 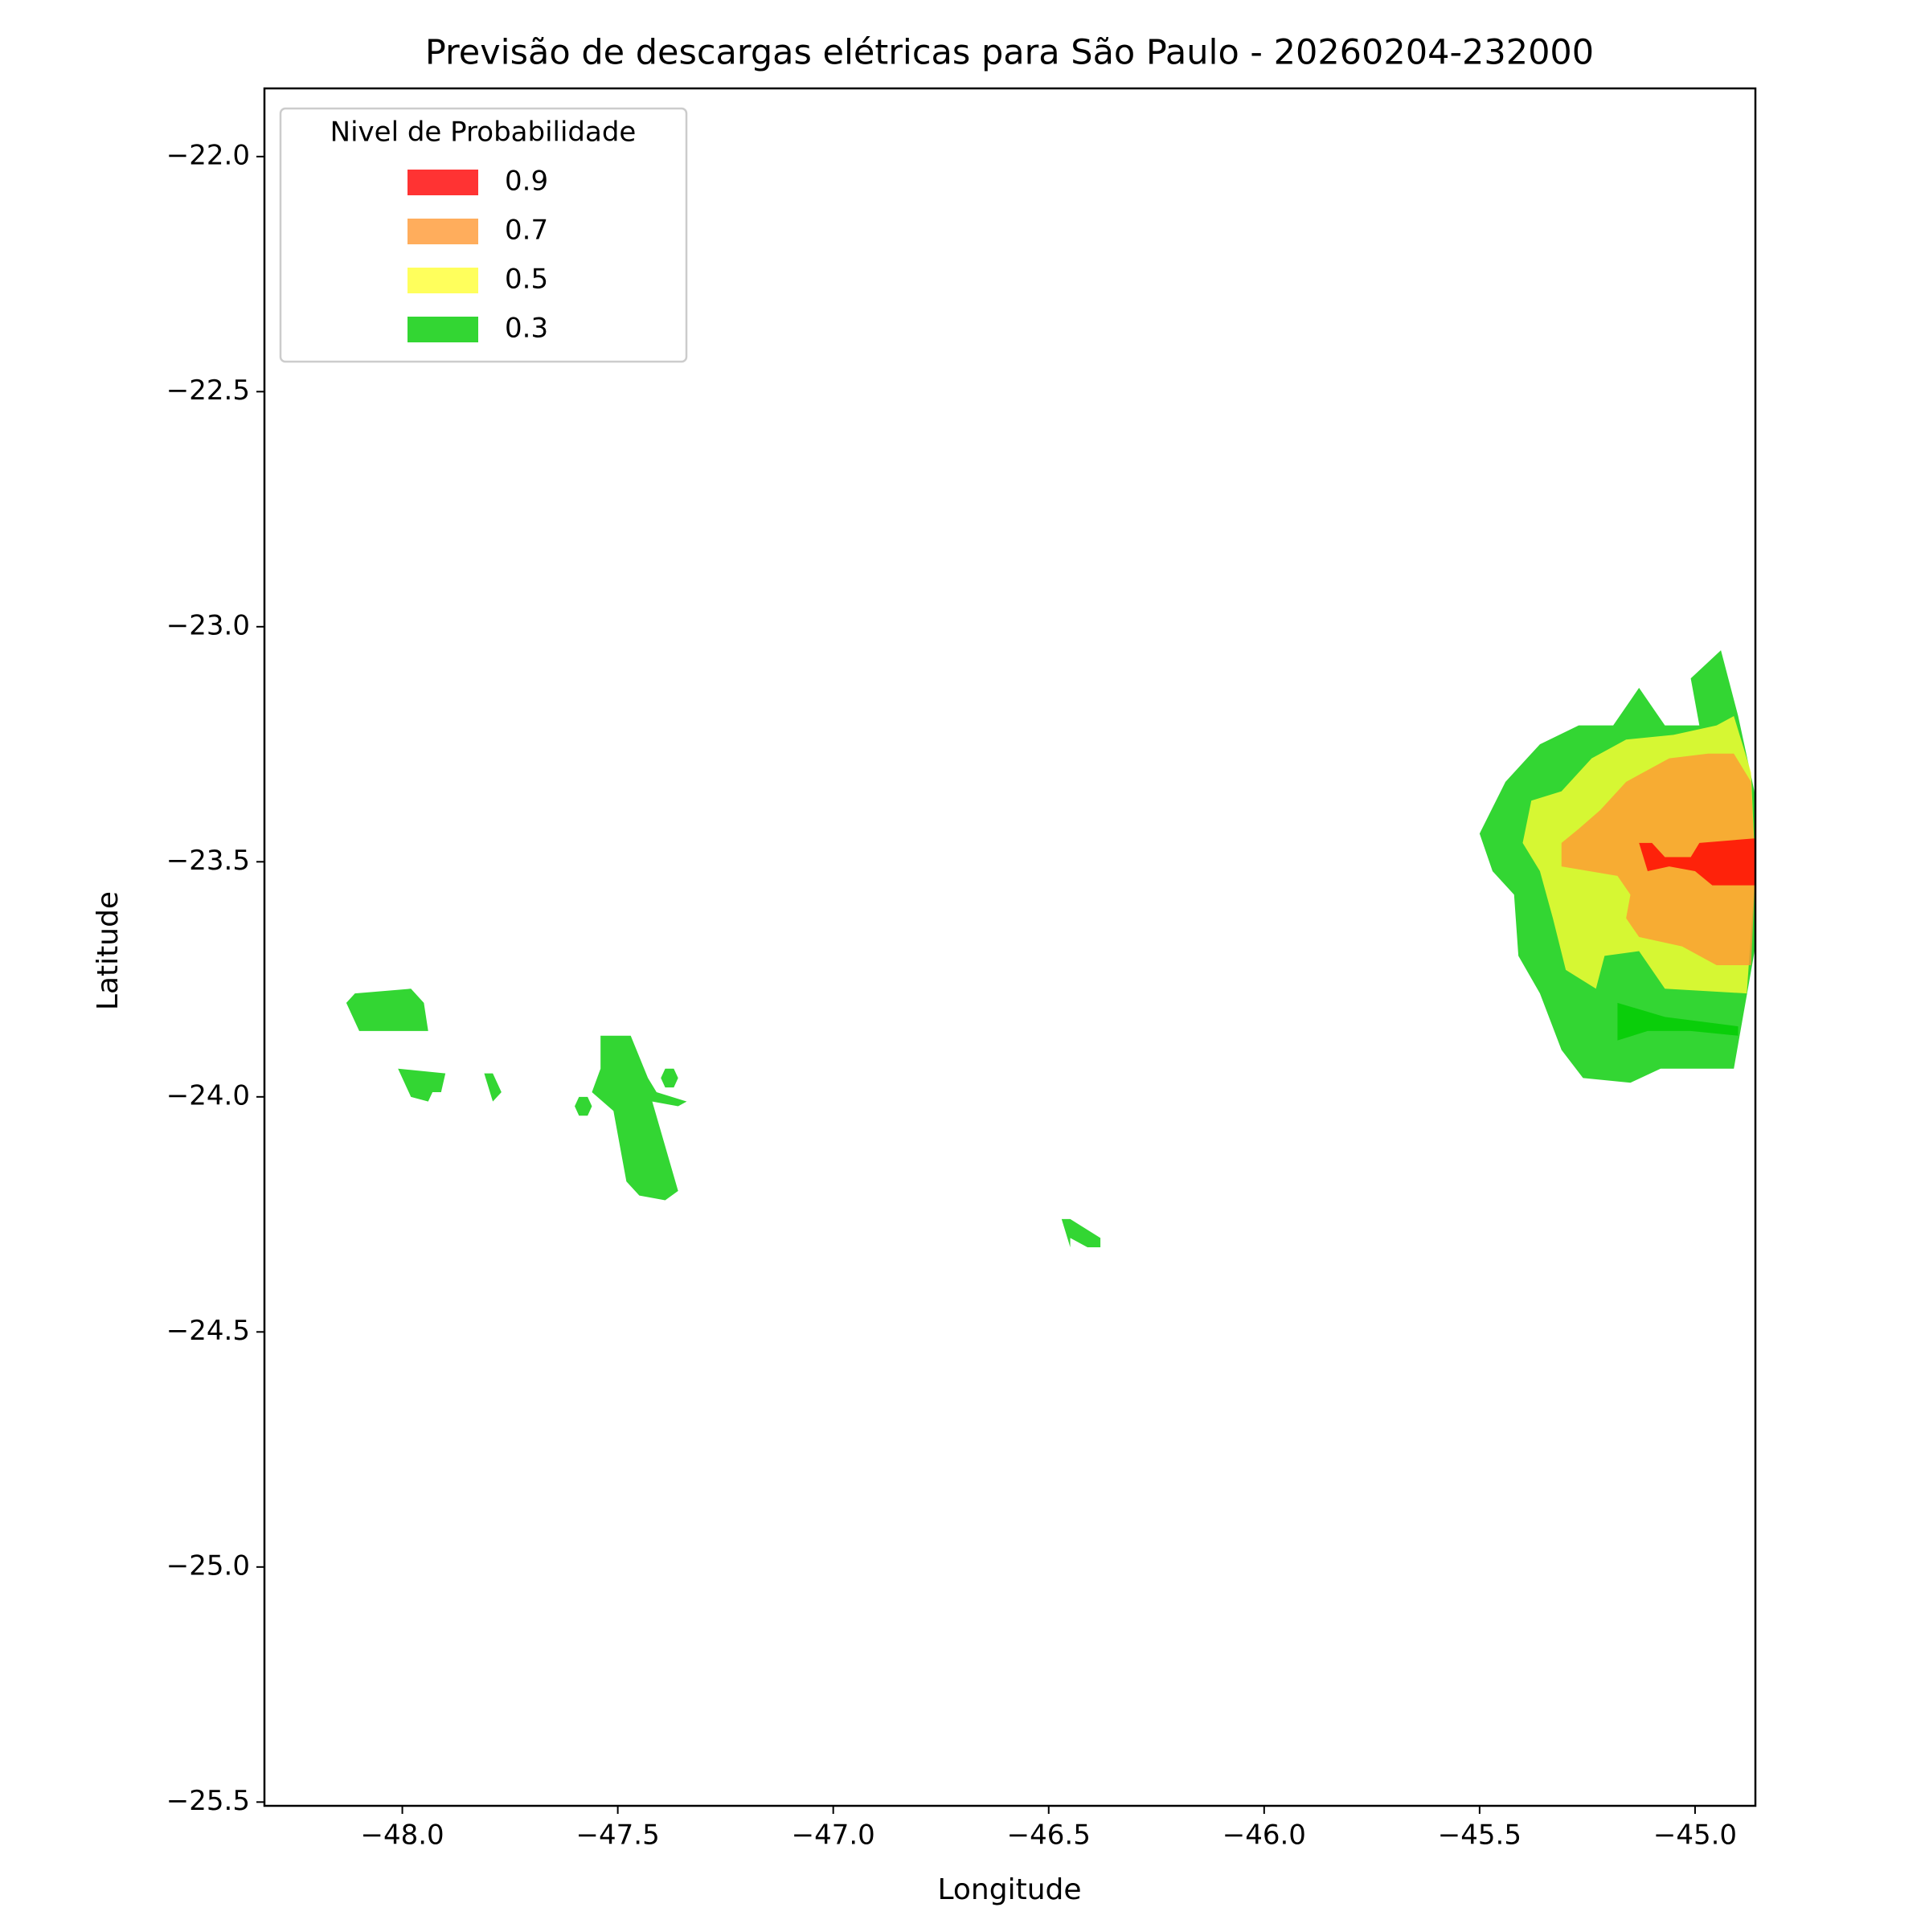 What do you see at coordinates (526, 280) in the screenshot?
I see `legend-label: 0.5` at bounding box center [526, 280].